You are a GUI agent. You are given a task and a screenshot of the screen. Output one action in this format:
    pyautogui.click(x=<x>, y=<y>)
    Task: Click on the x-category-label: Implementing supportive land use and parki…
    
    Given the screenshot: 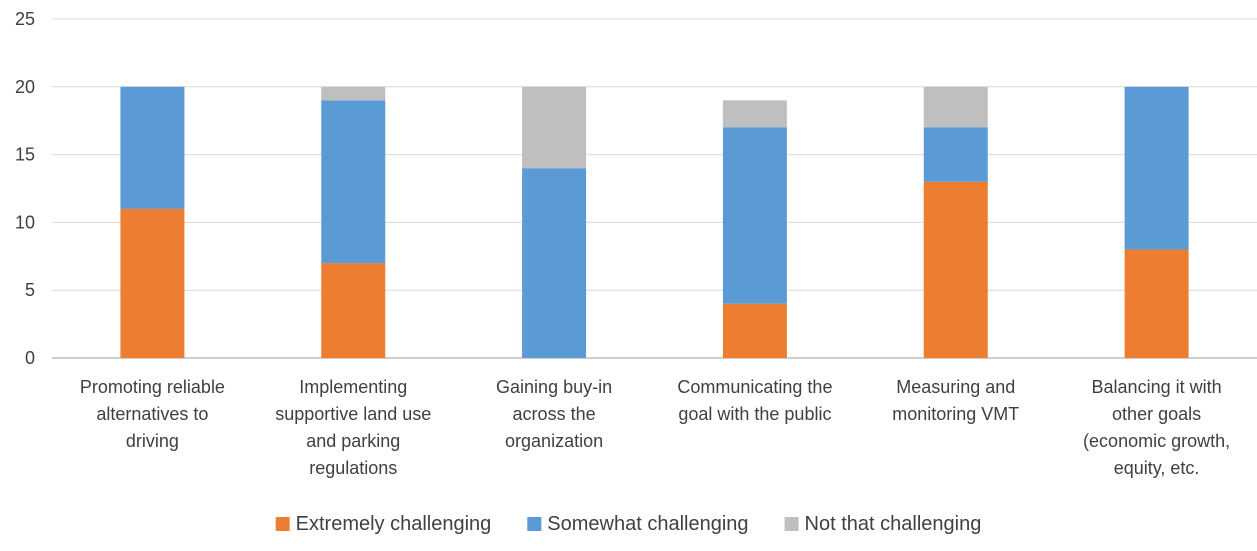 What is the action you would take?
    pyautogui.click(x=353, y=427)
    